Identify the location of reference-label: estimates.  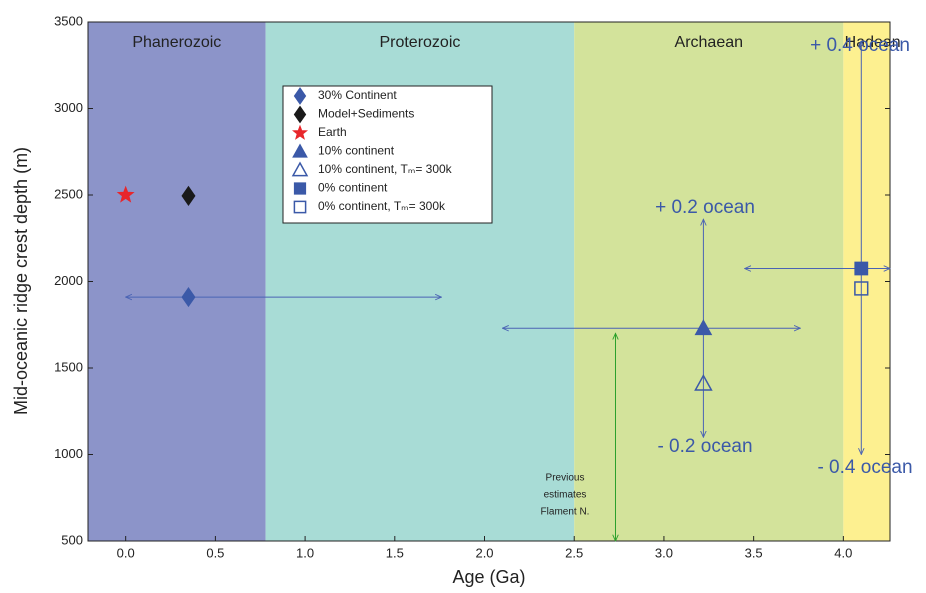
(565, 495).